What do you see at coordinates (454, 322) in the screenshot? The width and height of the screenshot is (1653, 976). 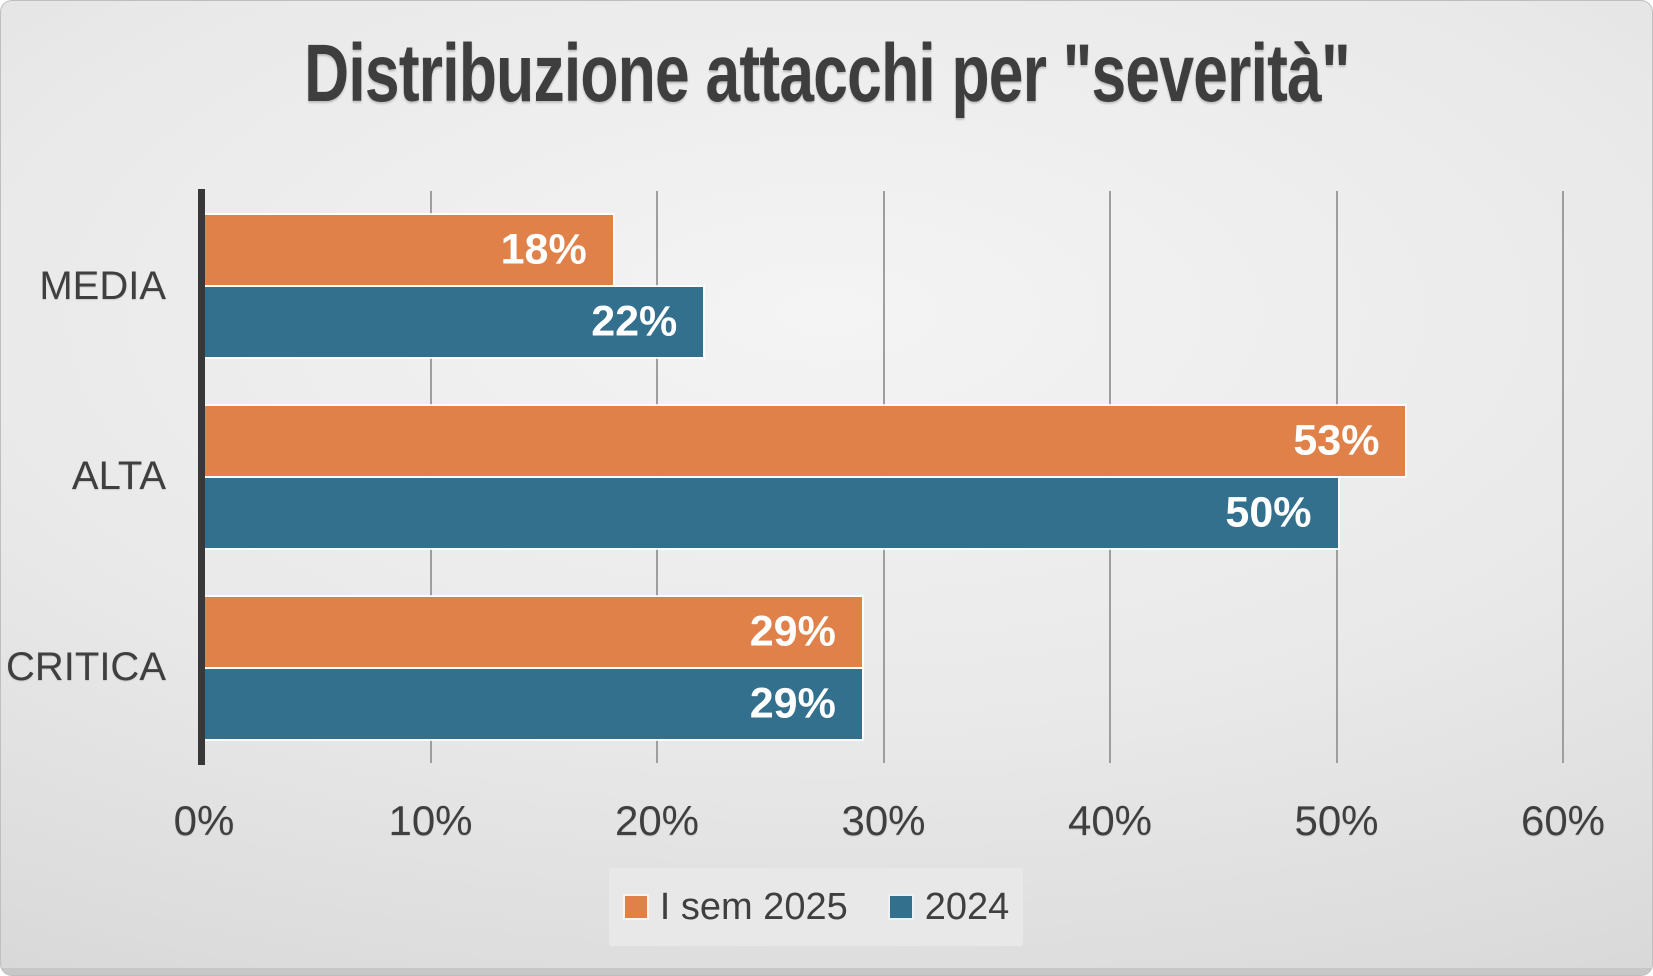 I see `bar: 22%` at bounding box center [454, 322].